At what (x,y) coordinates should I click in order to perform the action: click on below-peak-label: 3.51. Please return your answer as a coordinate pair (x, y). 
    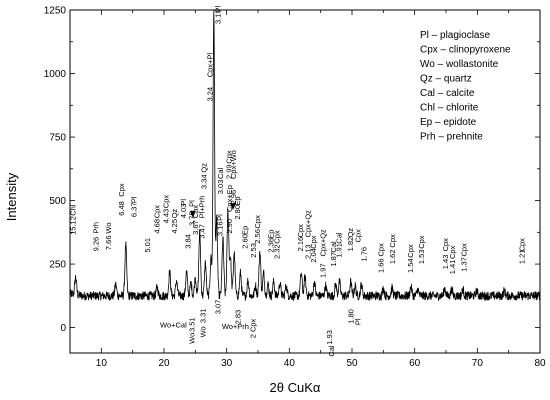
    Looking at the image, I should click on (192, 324).